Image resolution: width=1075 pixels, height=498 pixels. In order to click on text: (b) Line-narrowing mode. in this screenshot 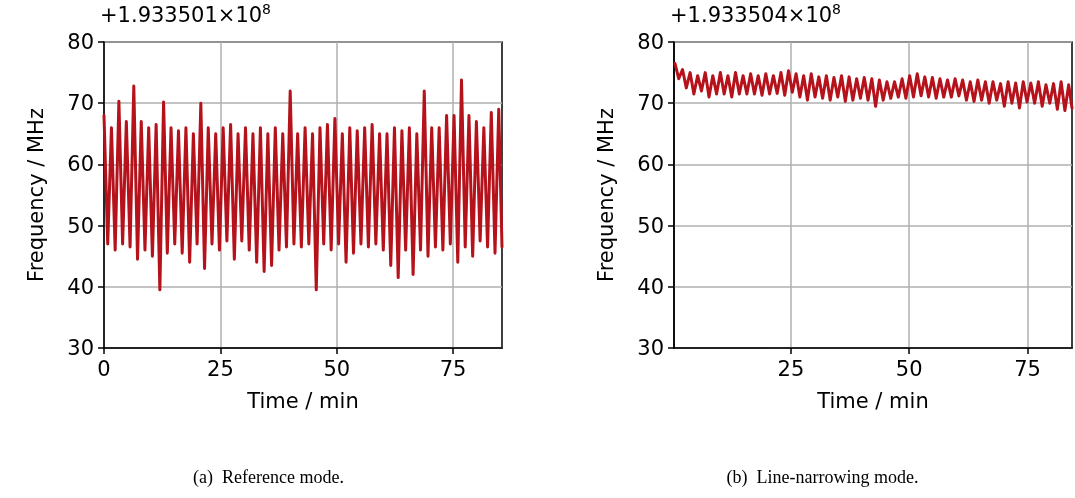, I will do `click(822, 477)`.